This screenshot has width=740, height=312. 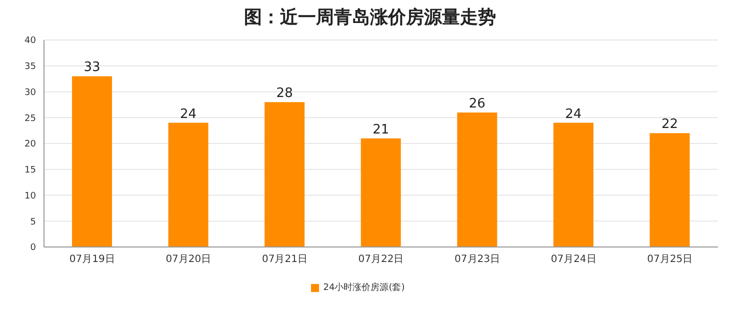 I want to click on data-label: 33, so click(x=92, y=68).